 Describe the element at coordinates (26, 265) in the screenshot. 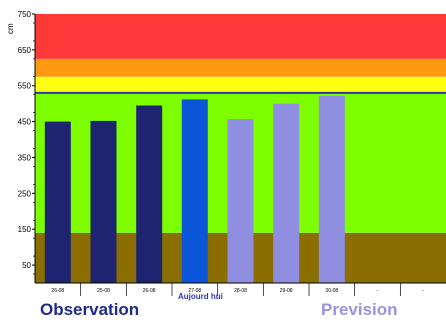

I see `y-tick-label-50: 50` at that location.